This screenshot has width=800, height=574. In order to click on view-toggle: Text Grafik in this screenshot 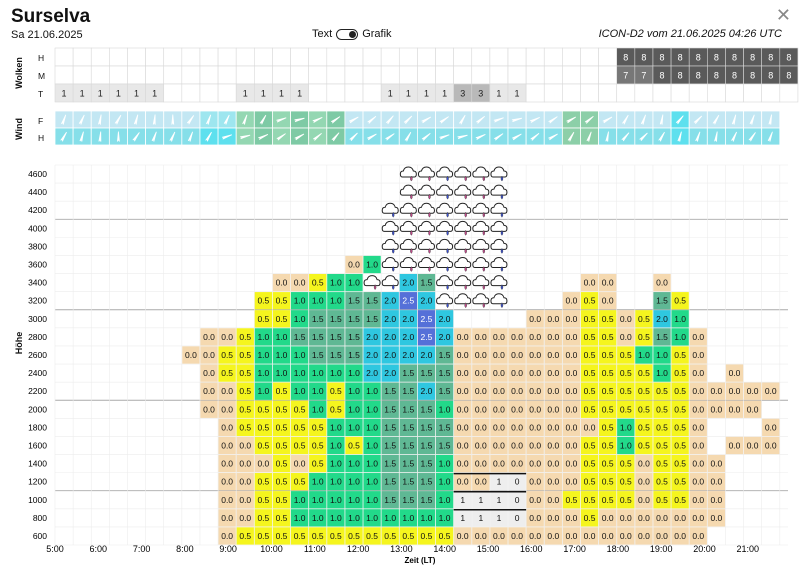, I will do `click(352, 34)`.